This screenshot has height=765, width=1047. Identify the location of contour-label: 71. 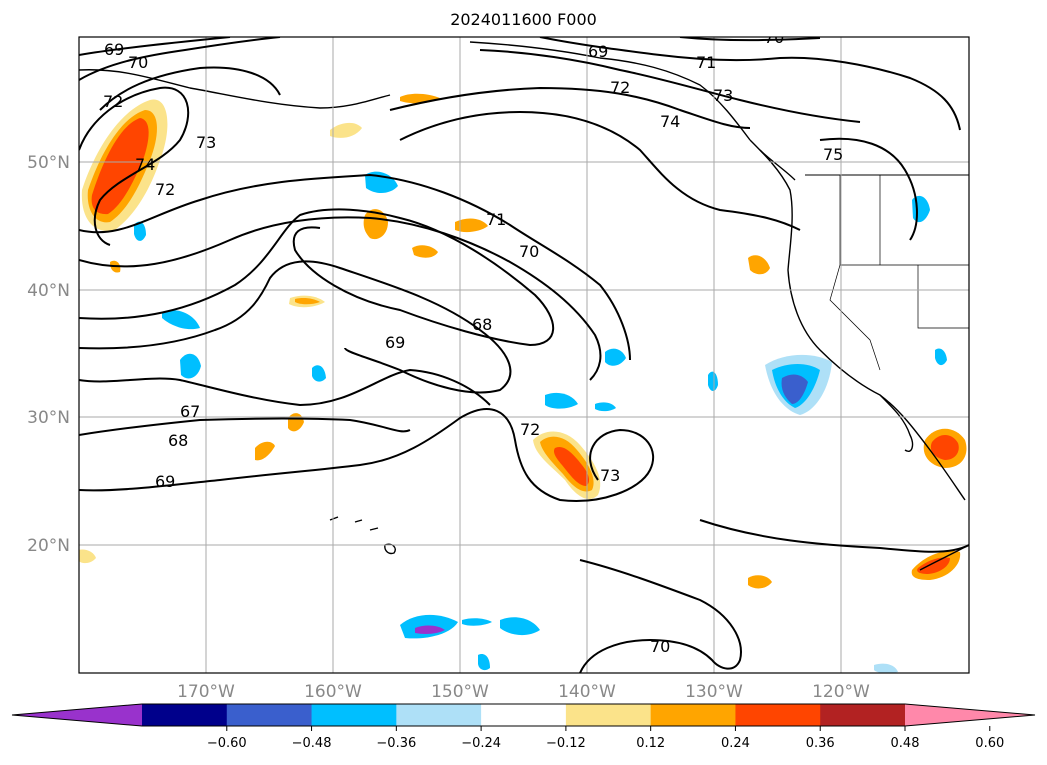
(496, 219).